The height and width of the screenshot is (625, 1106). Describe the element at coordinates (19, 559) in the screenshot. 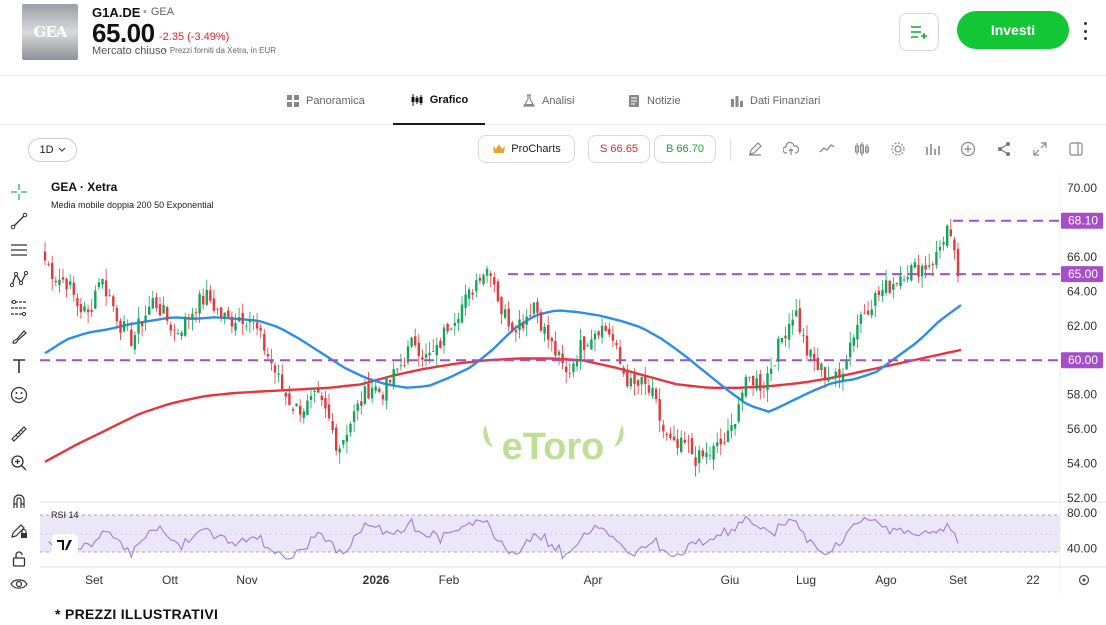

I see `lock-icon` at that location.